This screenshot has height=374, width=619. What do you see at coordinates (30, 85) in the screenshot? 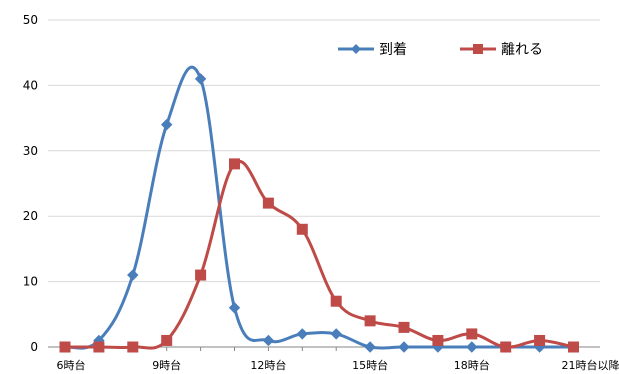
I see `y-tick-label: 40` at bounding box center [30, 85].